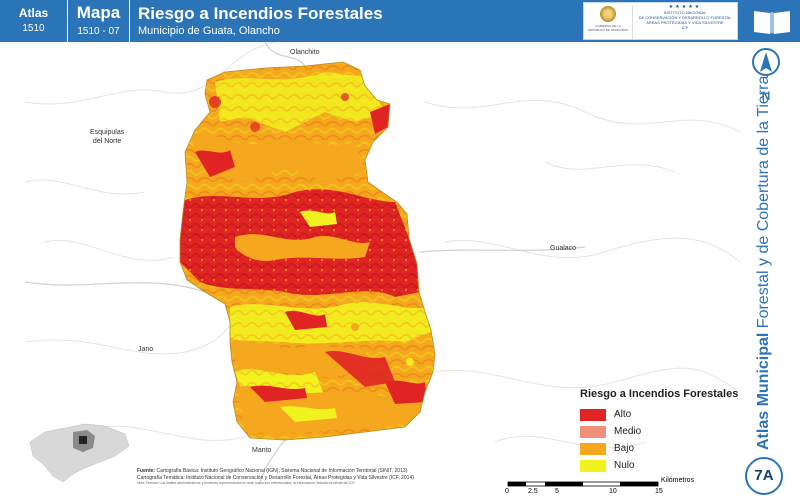 This screenshot has width=800, height=500. Describe the element at coordinates (146, 471) in the screenshot. I see `sources-label: Fuente:` at that location.